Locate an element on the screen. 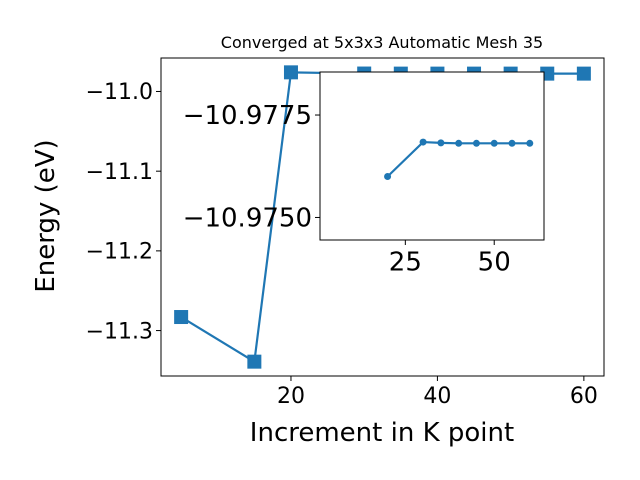  inset-y-tick-label: −10.9775 is located at coordinates (247, 116).